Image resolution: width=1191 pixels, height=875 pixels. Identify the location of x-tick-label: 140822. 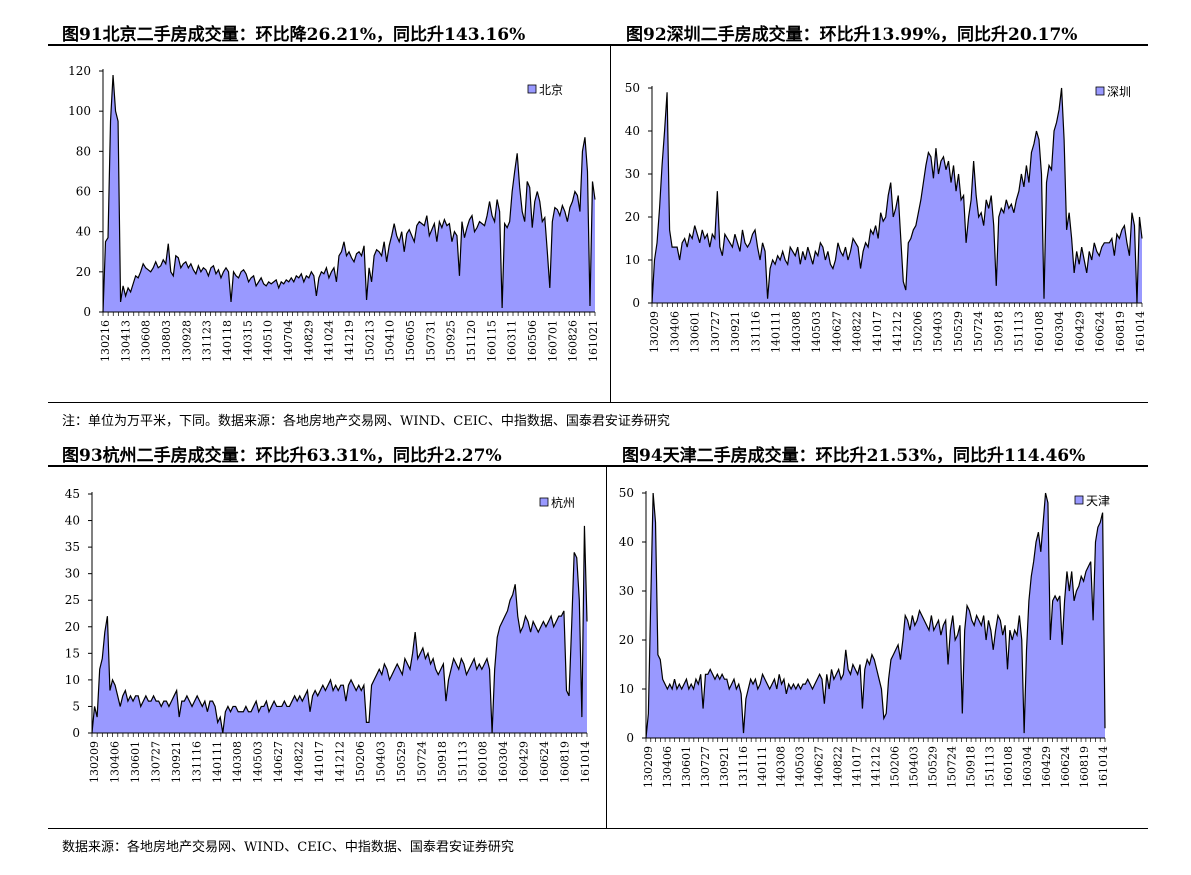
(838, 767).